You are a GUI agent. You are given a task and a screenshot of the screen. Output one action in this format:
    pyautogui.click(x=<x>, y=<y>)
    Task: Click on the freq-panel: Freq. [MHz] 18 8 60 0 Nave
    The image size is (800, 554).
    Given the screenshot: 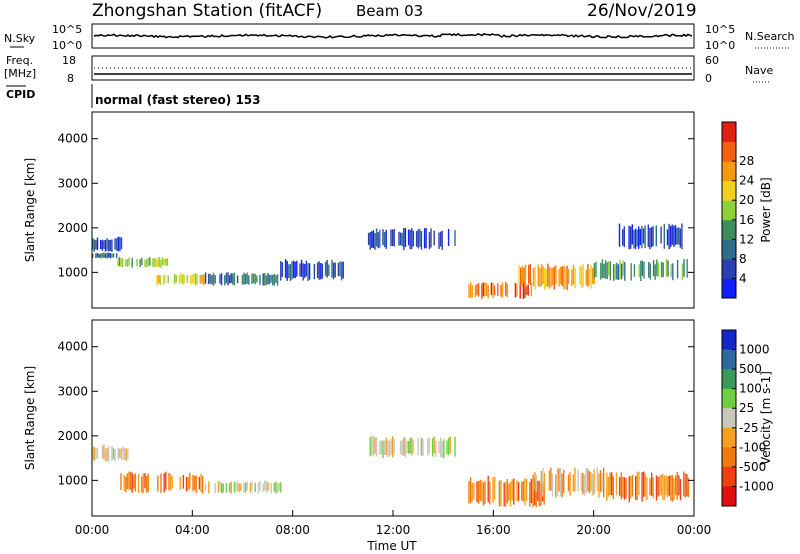 What is the action you would take?
    pyautogui.click(x=388, y=69)
    